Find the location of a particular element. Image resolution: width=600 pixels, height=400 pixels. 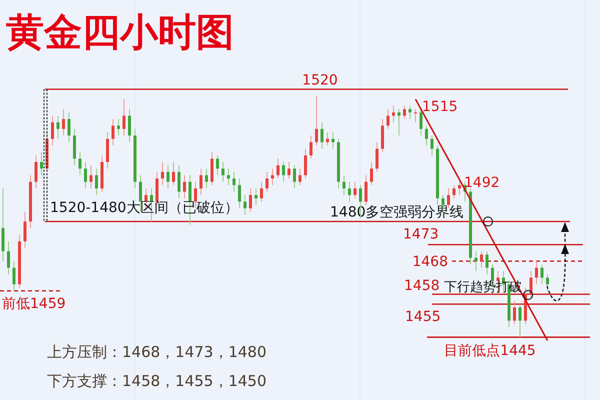

ref-line-label: 1473 is located at coordinates (421, 234).